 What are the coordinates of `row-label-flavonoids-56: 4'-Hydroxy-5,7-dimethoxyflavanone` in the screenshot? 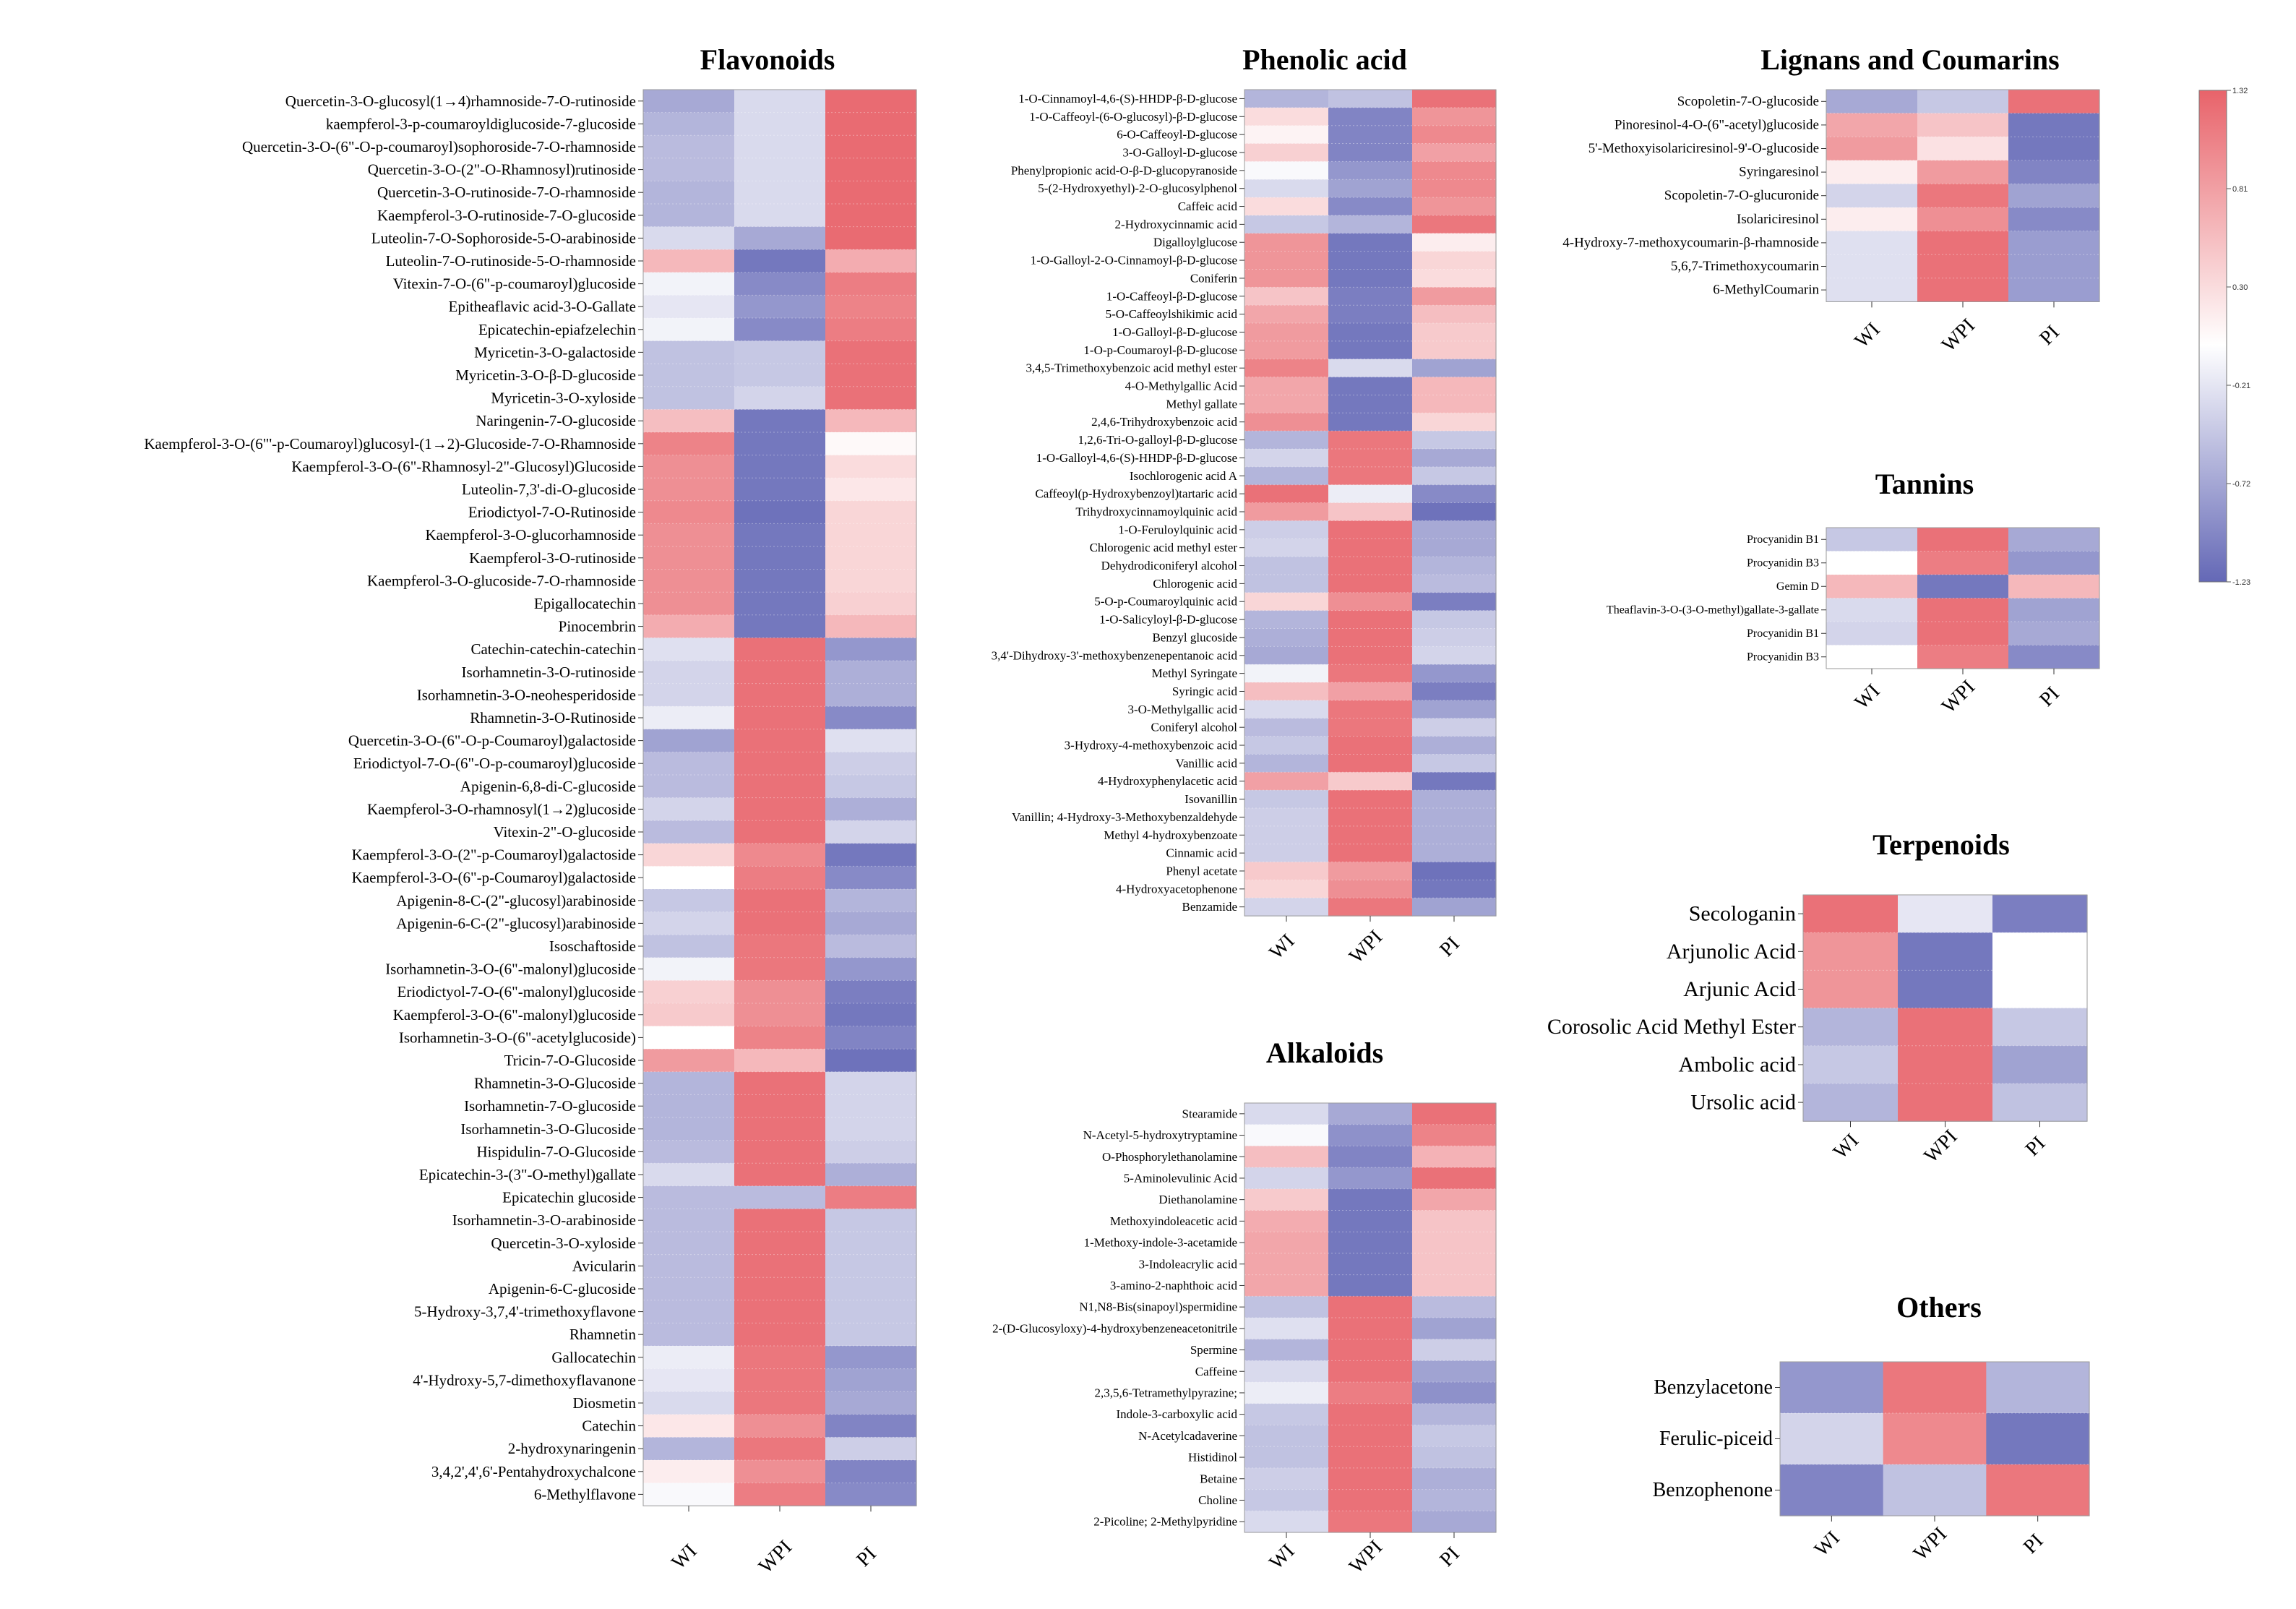 It's located at (524, 1380).